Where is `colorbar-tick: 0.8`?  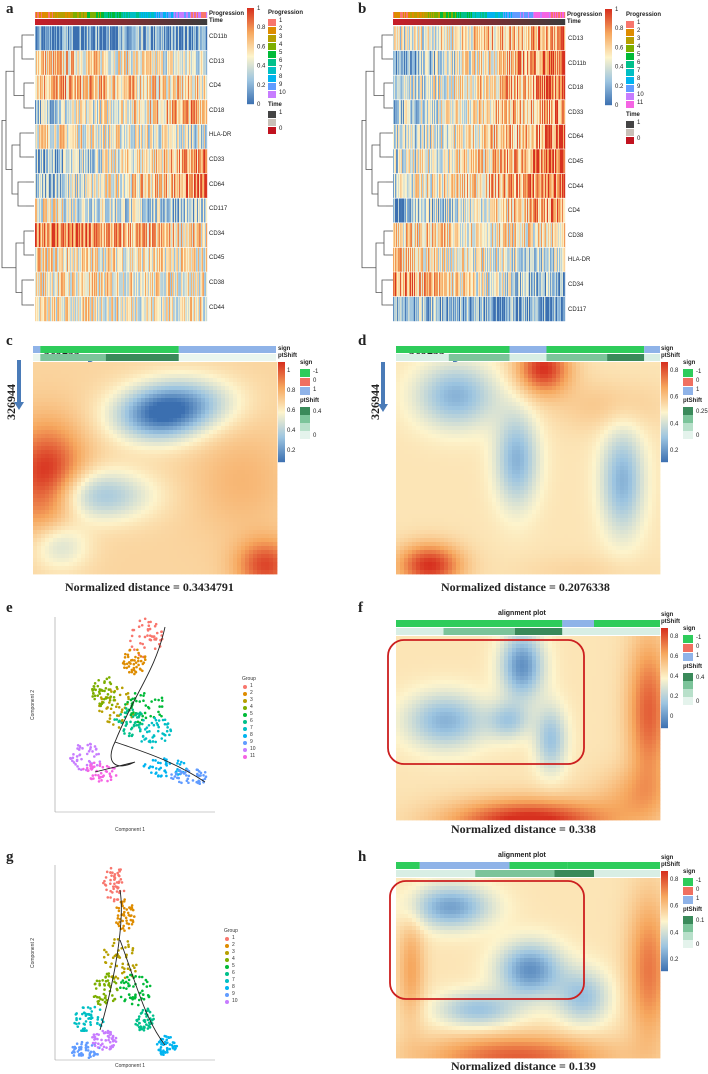 colorbar-tick: 0.8 is located at coordinates (261, 28).